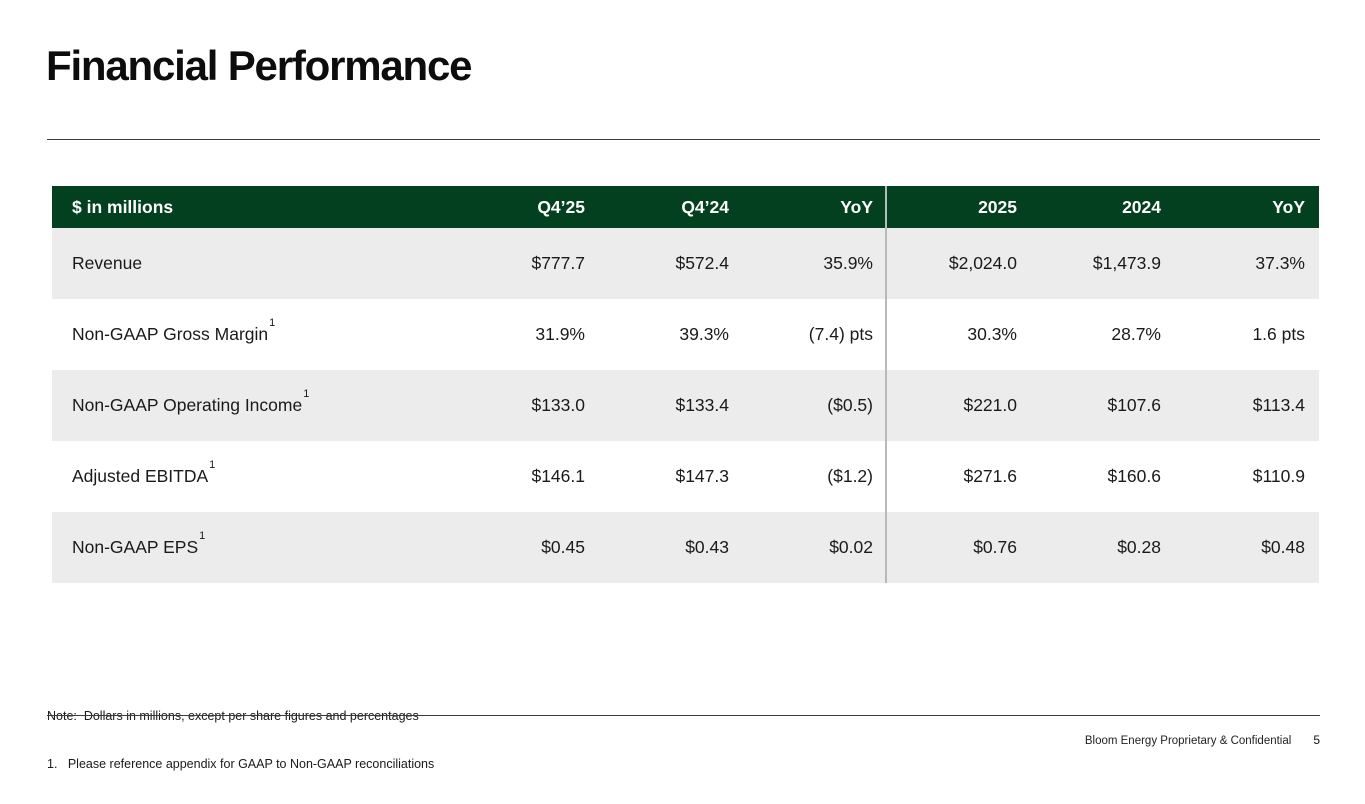 The image size is (1365, 804). I want to click on cell-value: $221.0, so click(990, 405).